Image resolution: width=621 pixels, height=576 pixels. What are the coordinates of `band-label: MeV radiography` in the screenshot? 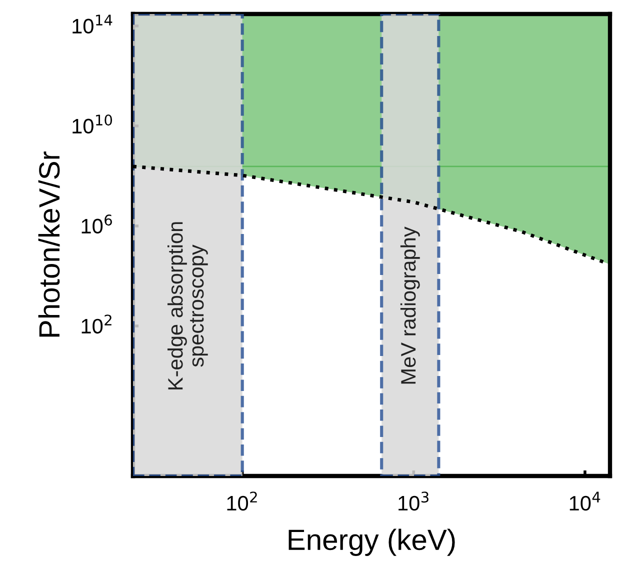 It's located at (410, 305).